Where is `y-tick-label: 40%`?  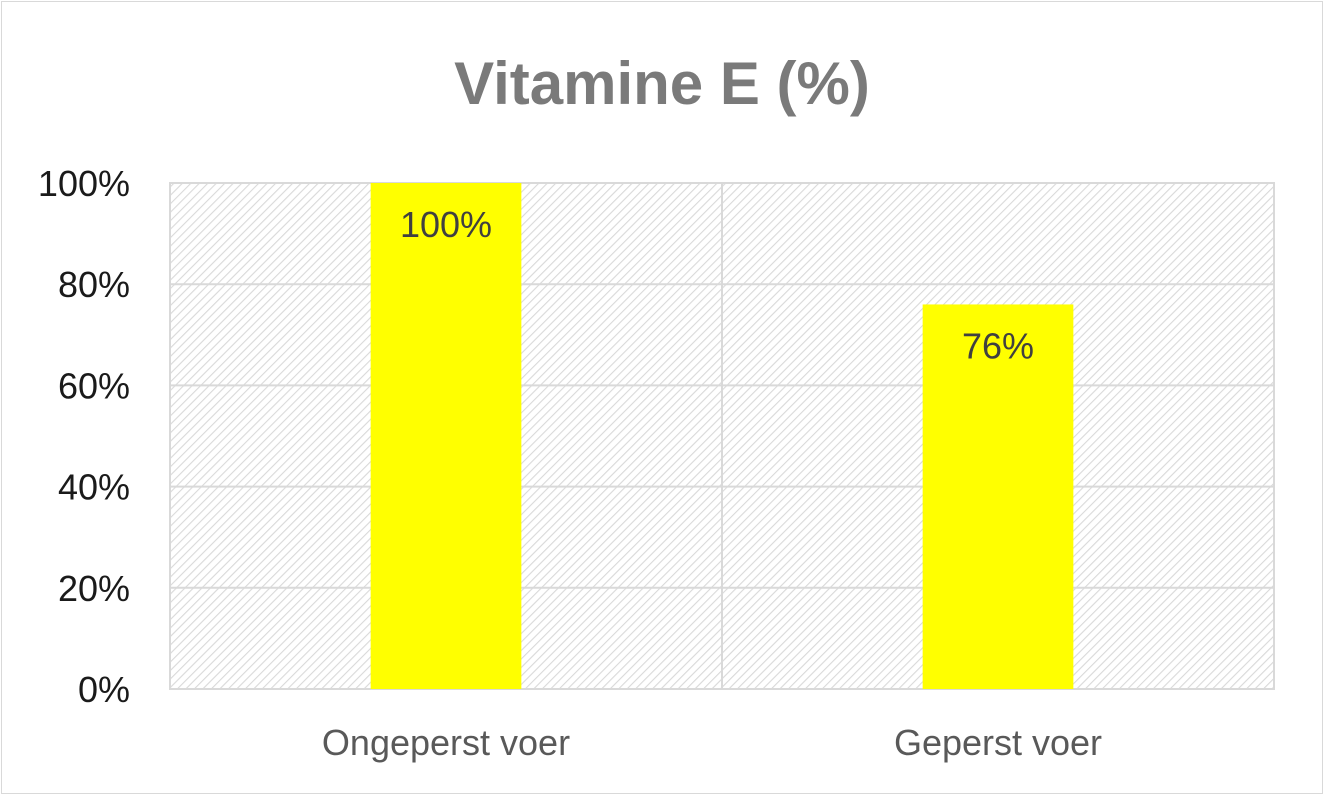
y-tick-label: 40% is located at coordinates (94, 487).